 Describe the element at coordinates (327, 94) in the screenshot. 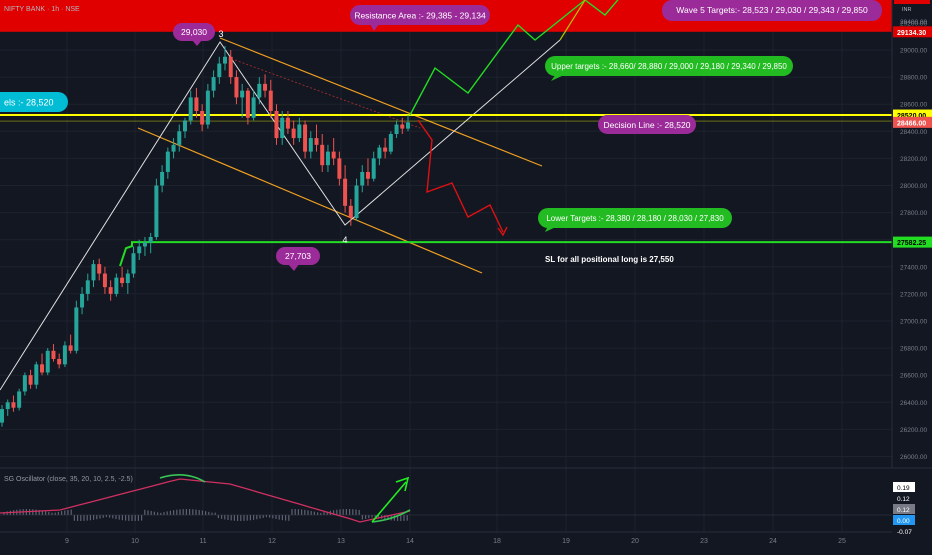

I see `inner-trendline` at that location.